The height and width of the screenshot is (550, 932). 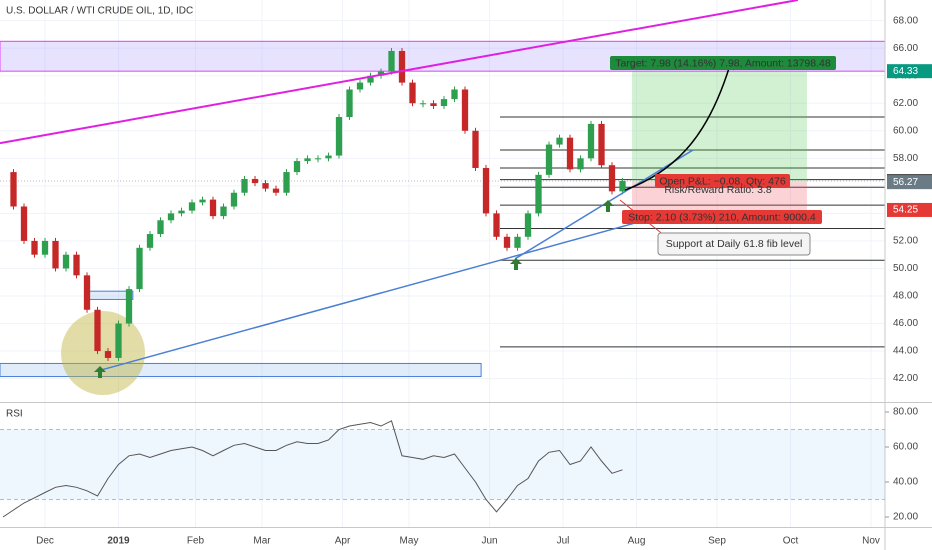 What do you see at coordinates (905, 378) in the screenshot?
I see `y-tick-label: 42.00` at bounding box center [905, 378].